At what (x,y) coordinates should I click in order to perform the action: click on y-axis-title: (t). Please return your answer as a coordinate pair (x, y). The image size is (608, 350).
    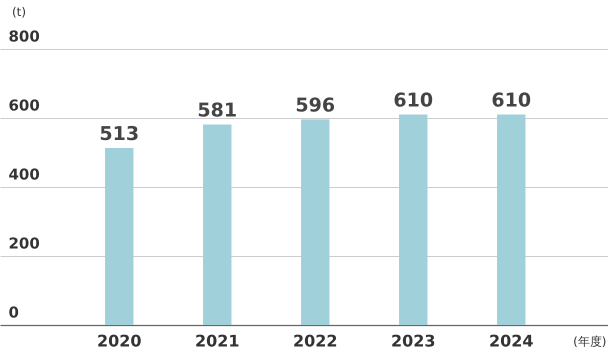
    Looking at the image, I should click on (19, 12).